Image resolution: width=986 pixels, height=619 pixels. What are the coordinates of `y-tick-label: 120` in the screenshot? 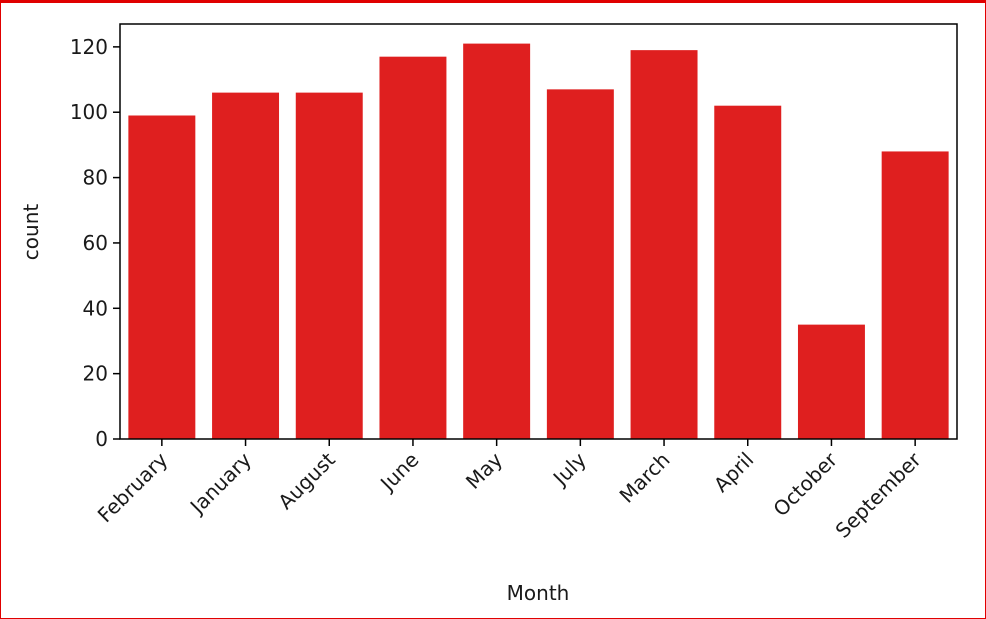 It's located at (89, 47).